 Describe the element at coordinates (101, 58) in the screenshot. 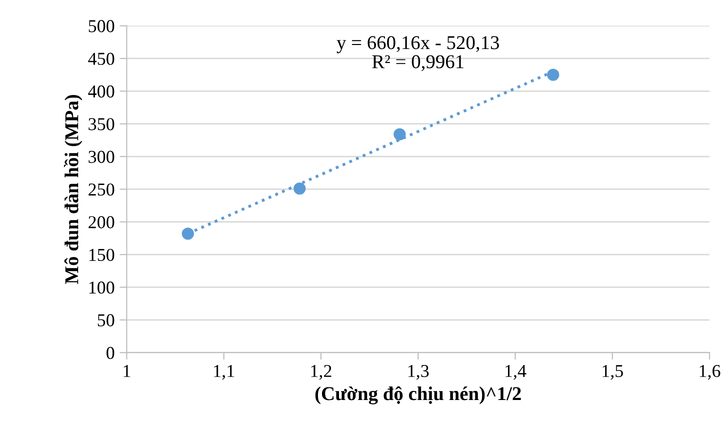

I see `y-tick-label: 450` at that location.